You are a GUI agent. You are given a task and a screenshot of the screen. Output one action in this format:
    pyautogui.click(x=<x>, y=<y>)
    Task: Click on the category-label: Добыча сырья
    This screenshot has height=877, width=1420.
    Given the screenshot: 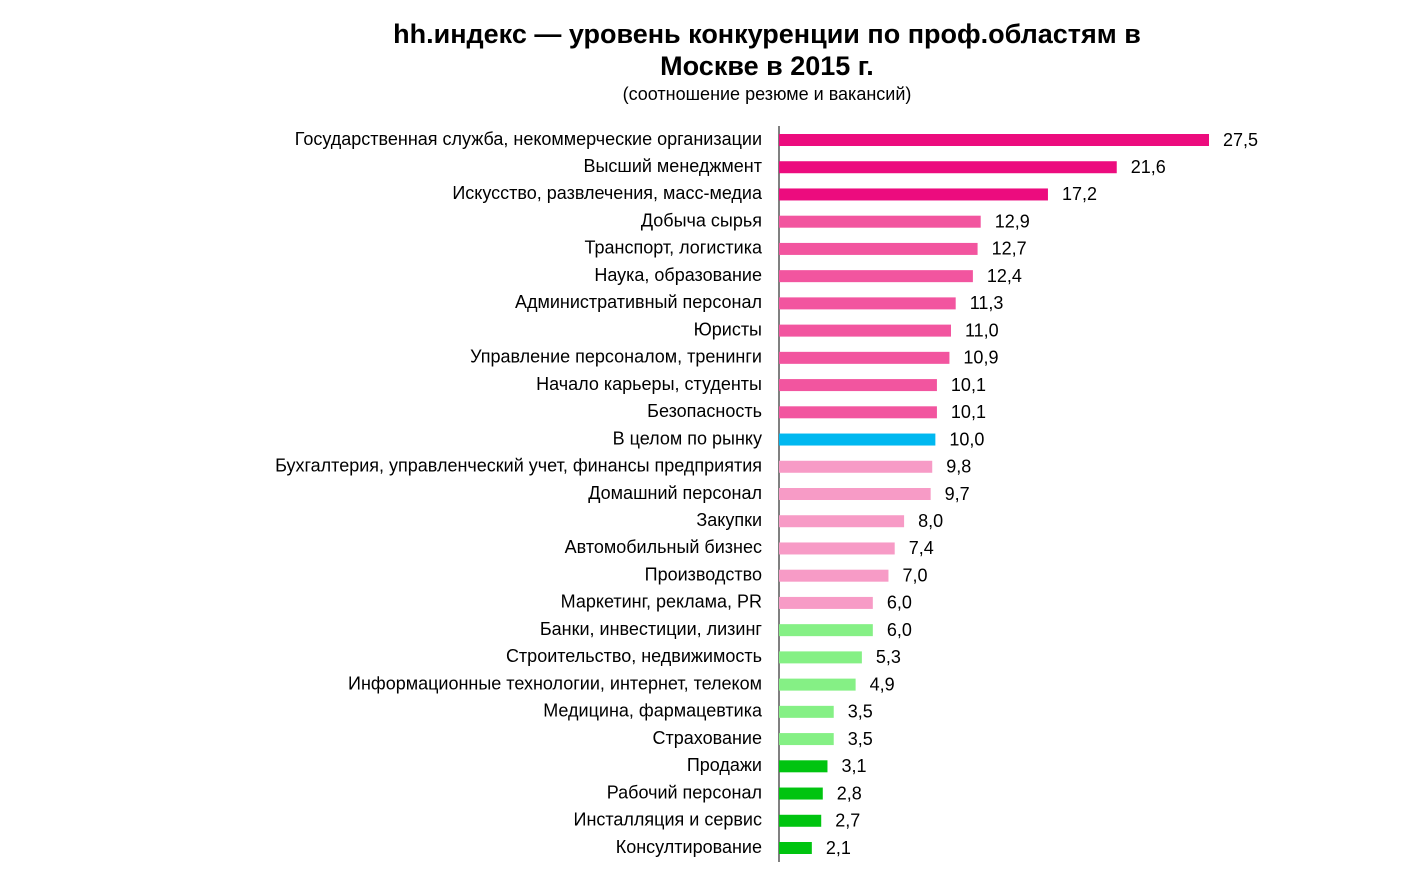 What is the action you would take?
    pyautogui.click(x=701, y=220)
    